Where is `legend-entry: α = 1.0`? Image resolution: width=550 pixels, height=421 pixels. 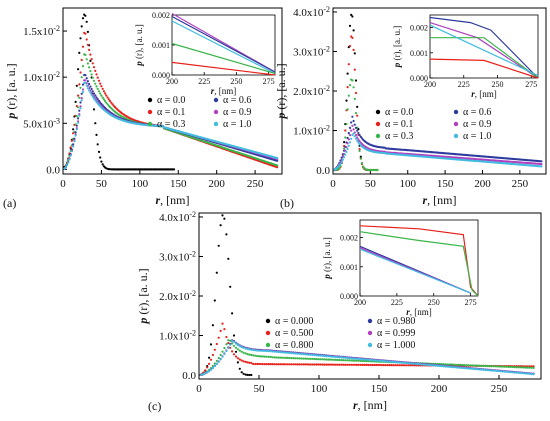
legend-entry: α = 1.0 is located at coordinates (237, 124).